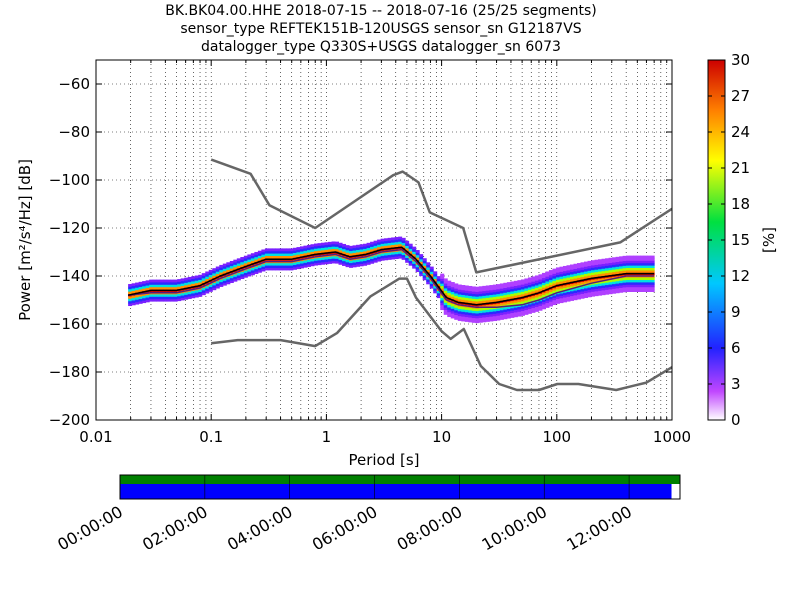  Describe the element at coordinates (69, 324) in the screenshot. I see `y-tick-label: −160` at that location.